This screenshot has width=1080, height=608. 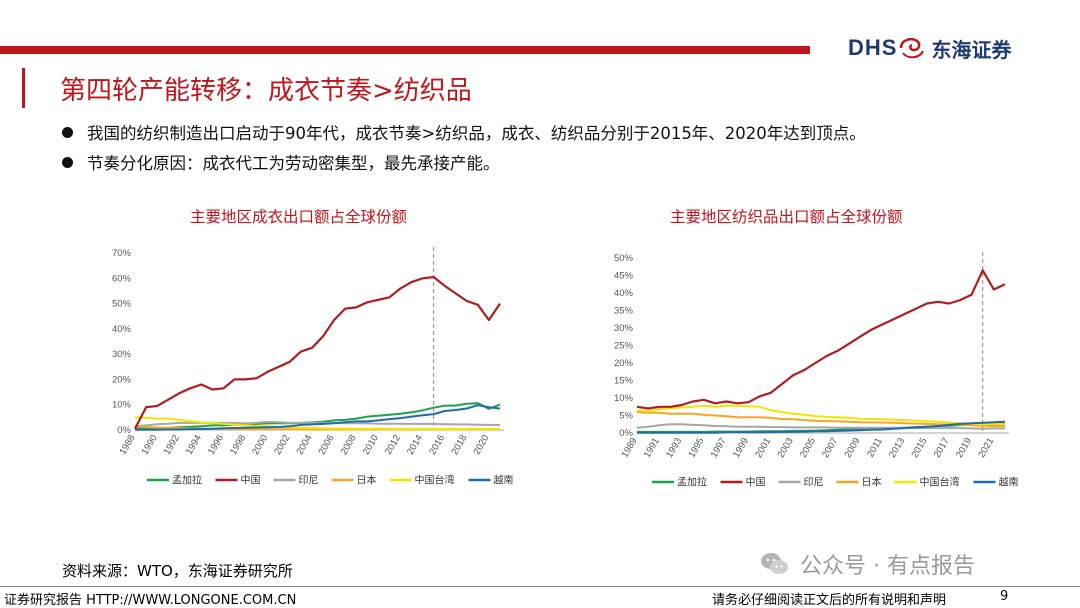 I want to click on y-tick-label: 70%, so click(x=122, y=253).